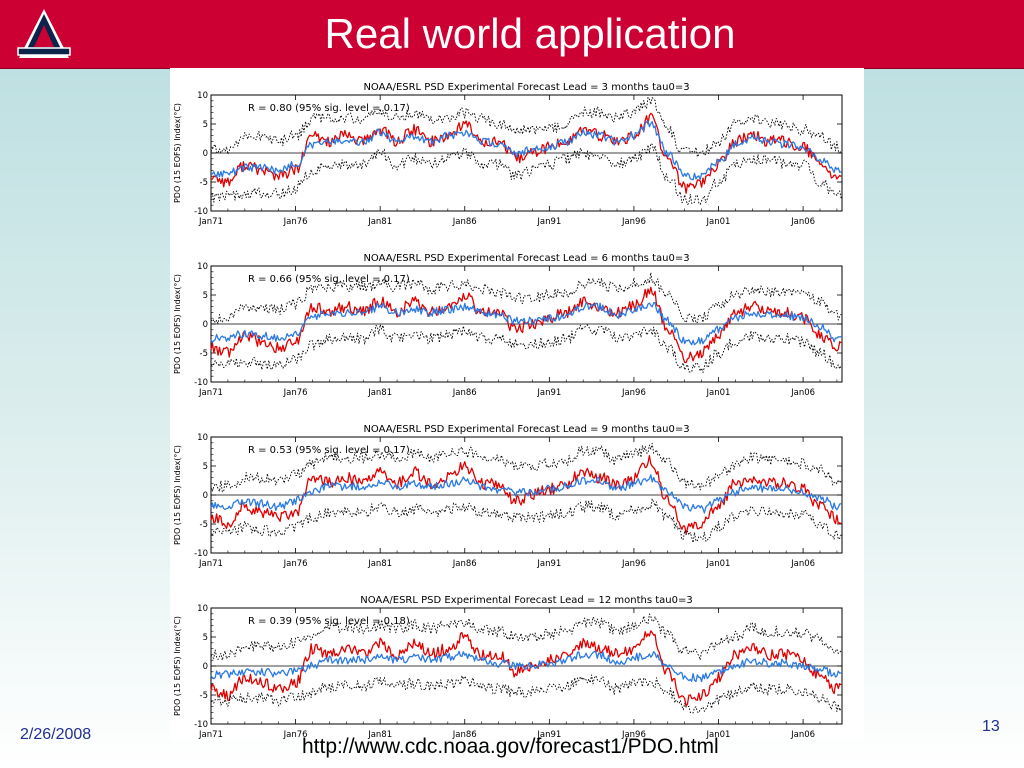  I want to click on correlation-annotation: R = 0.66 (95% sig. level = 0.17), so click(329, 279).